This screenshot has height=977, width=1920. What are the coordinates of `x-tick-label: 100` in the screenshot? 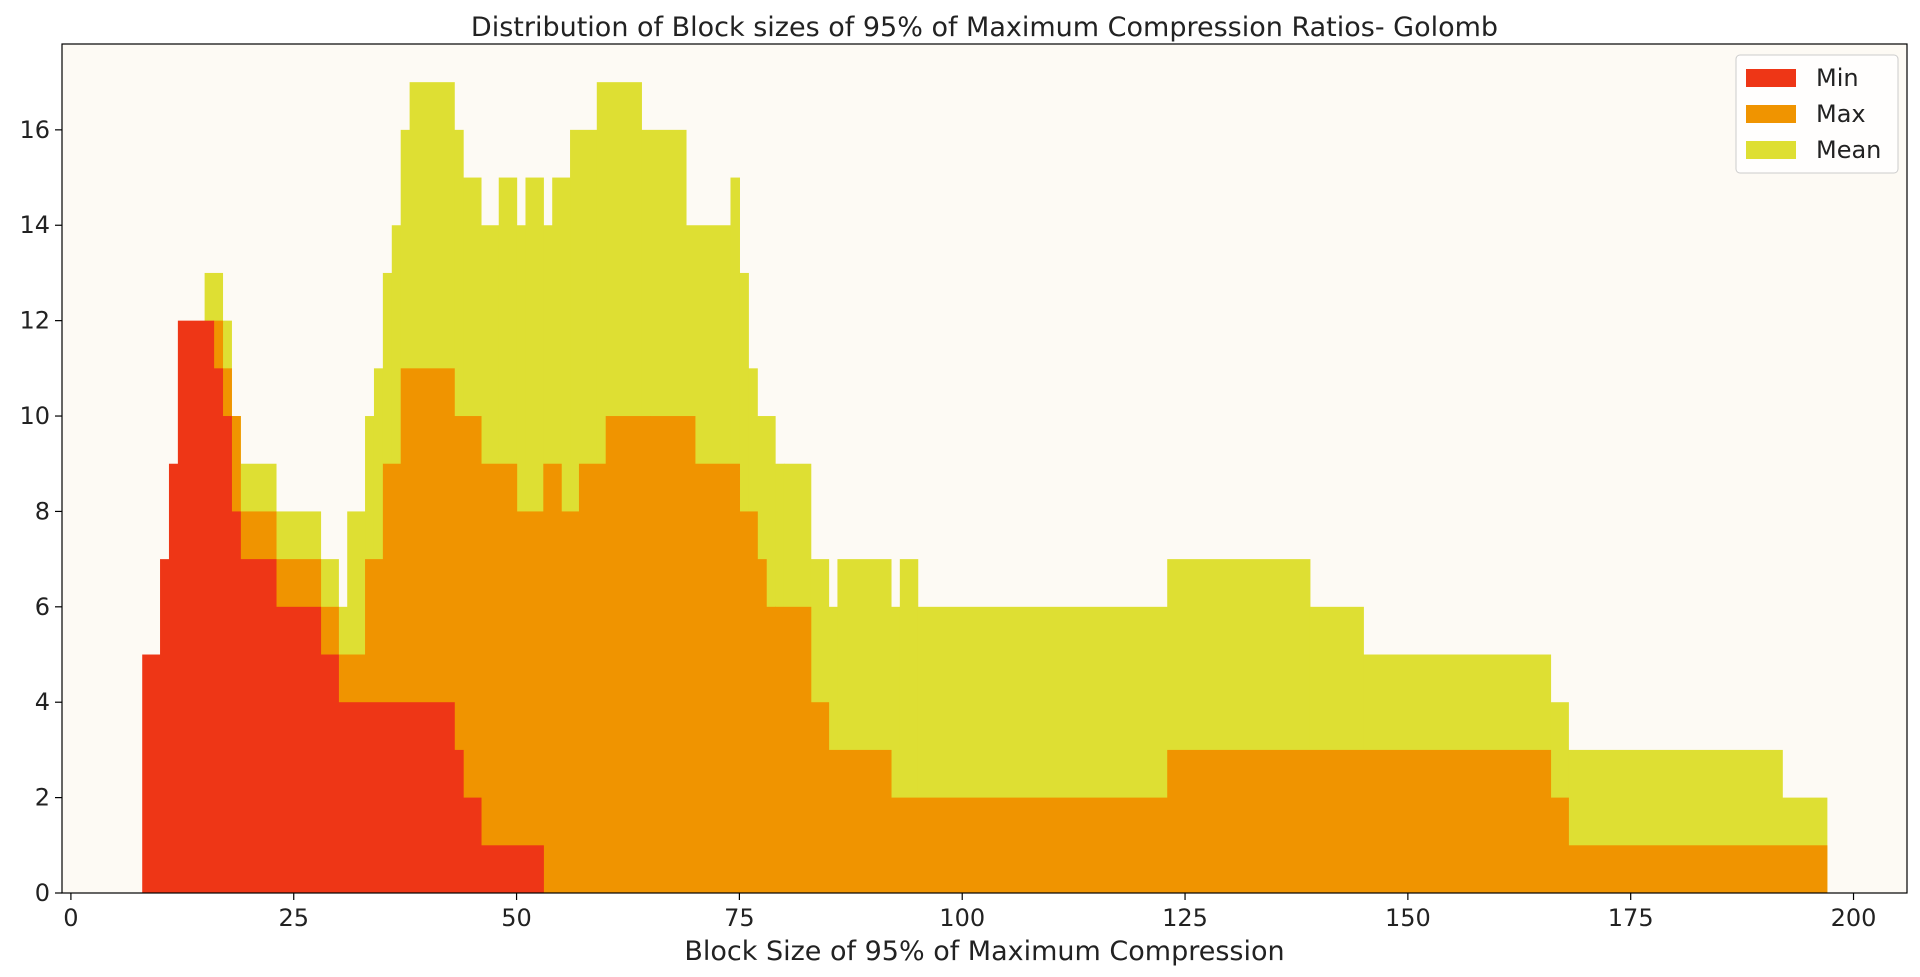 It's located at (962, 918).